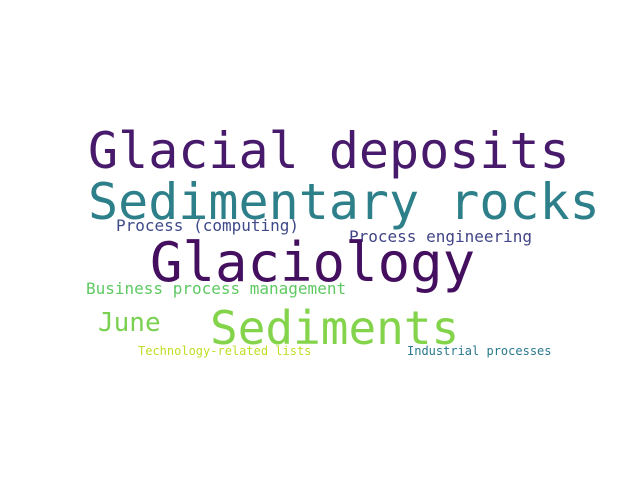 This screenshot has width=640, height=480. Describe the element at coordinates (129, 323) in the screenshot. I see `word-june: June` at that location.